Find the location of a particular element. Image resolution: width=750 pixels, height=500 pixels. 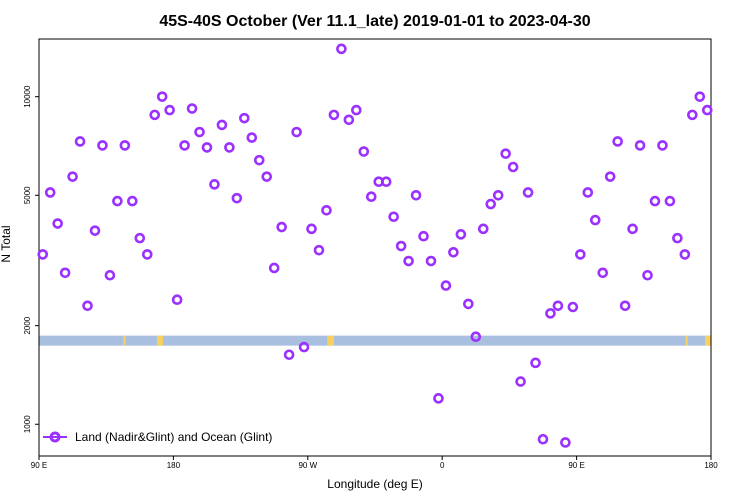

y-axis-label: N Total is located at coordinates (6, 243).